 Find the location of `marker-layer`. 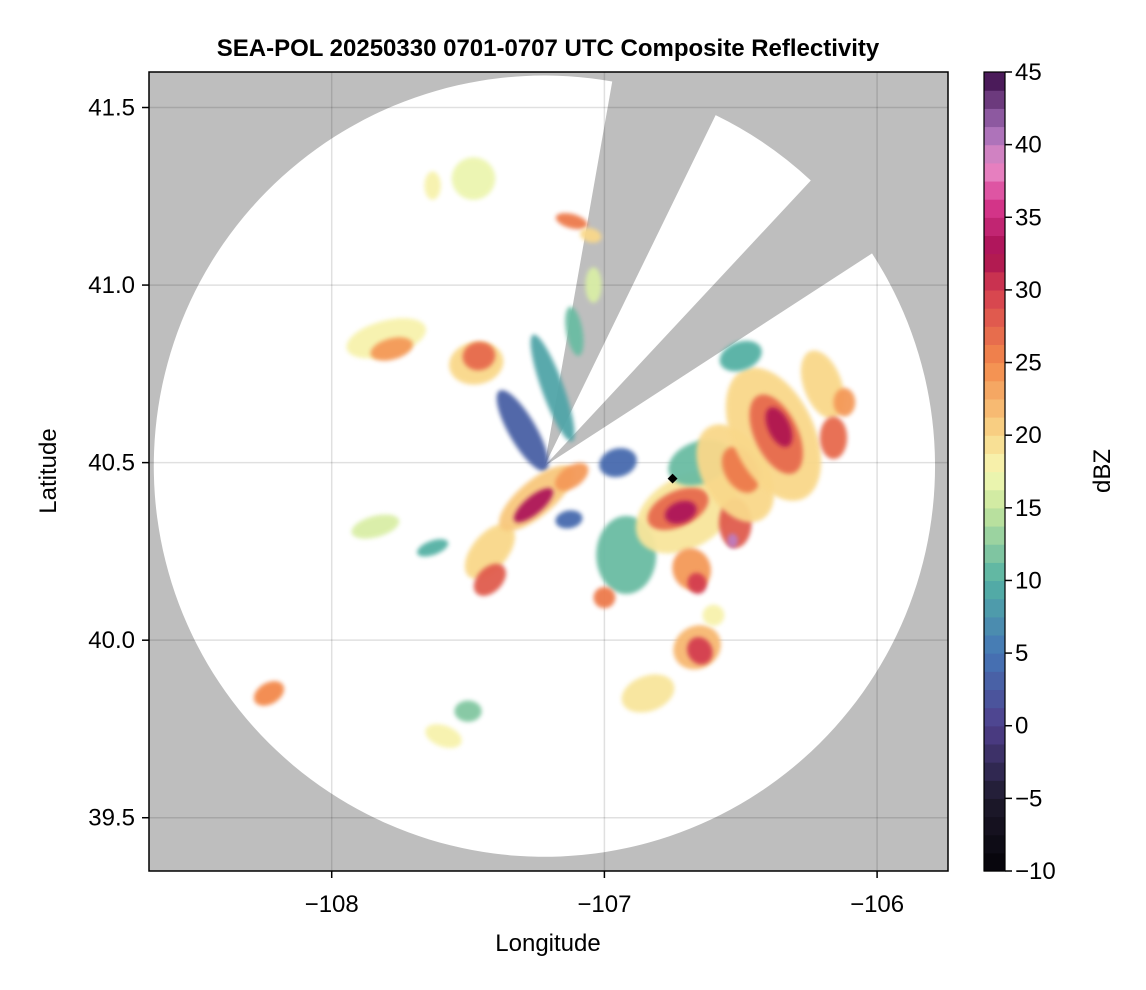

marker-layer is located at coordinates (672, 478).